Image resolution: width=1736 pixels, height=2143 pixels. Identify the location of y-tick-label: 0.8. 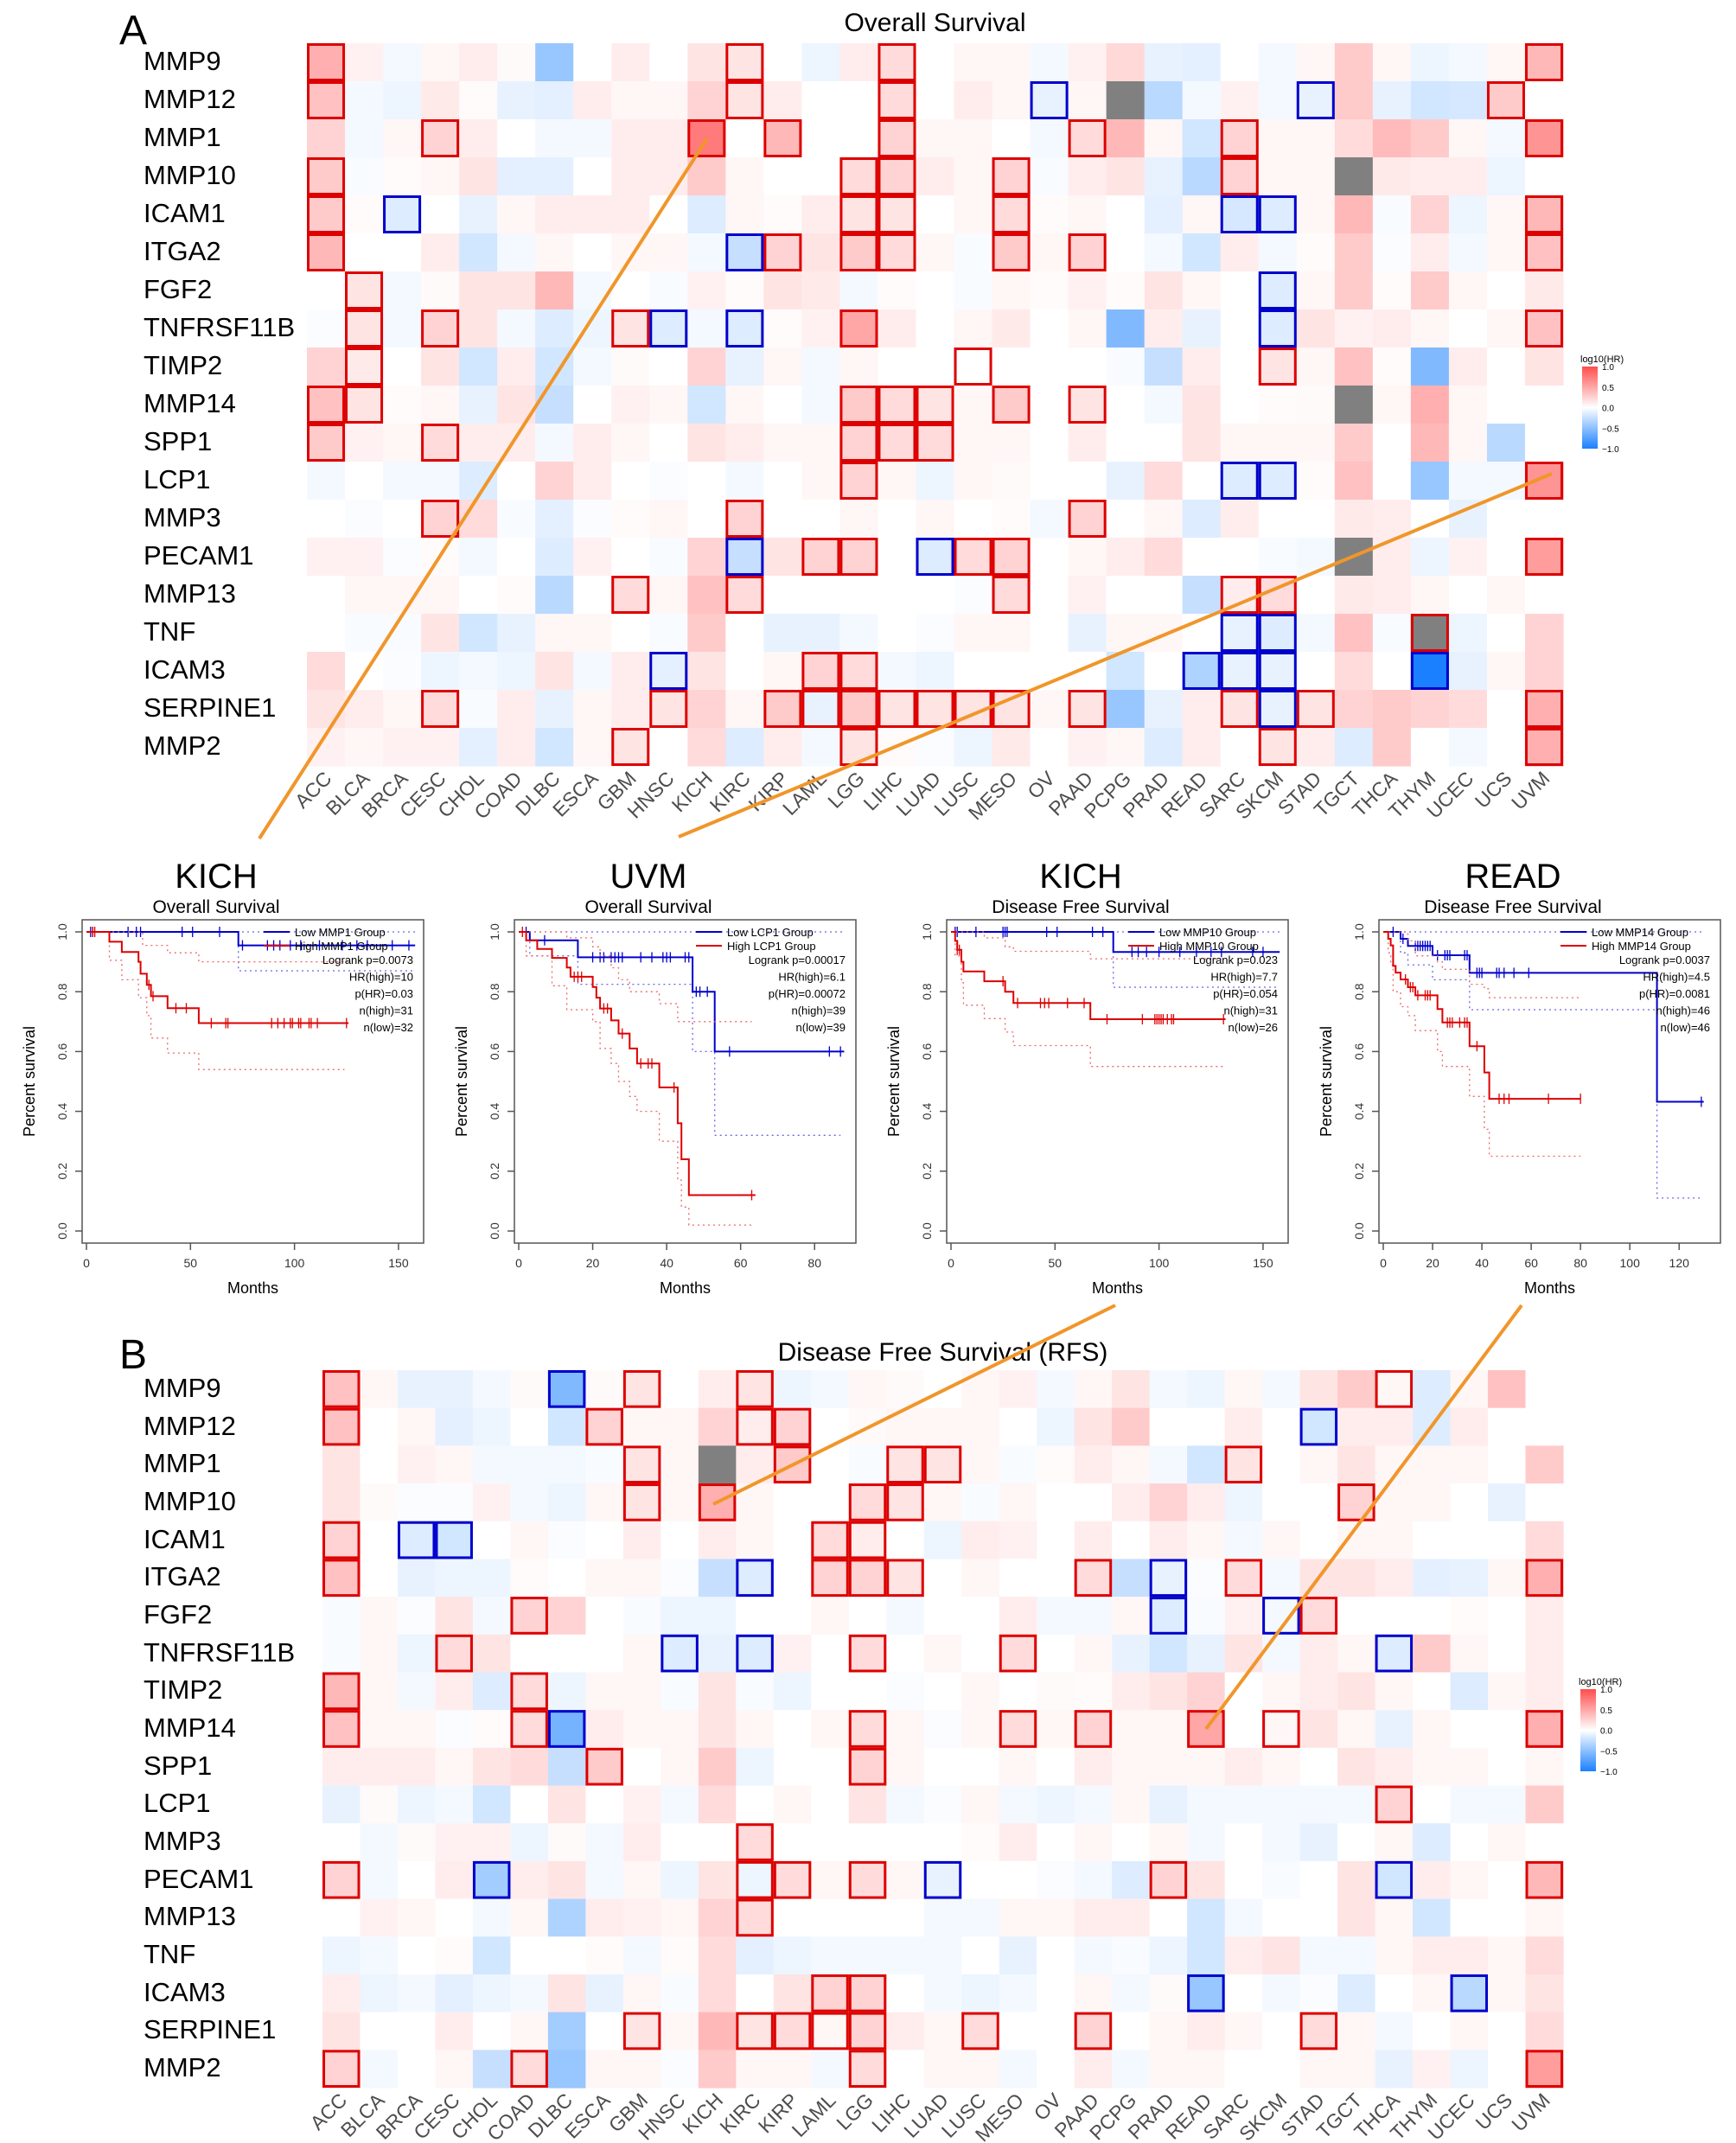
(494, 991).